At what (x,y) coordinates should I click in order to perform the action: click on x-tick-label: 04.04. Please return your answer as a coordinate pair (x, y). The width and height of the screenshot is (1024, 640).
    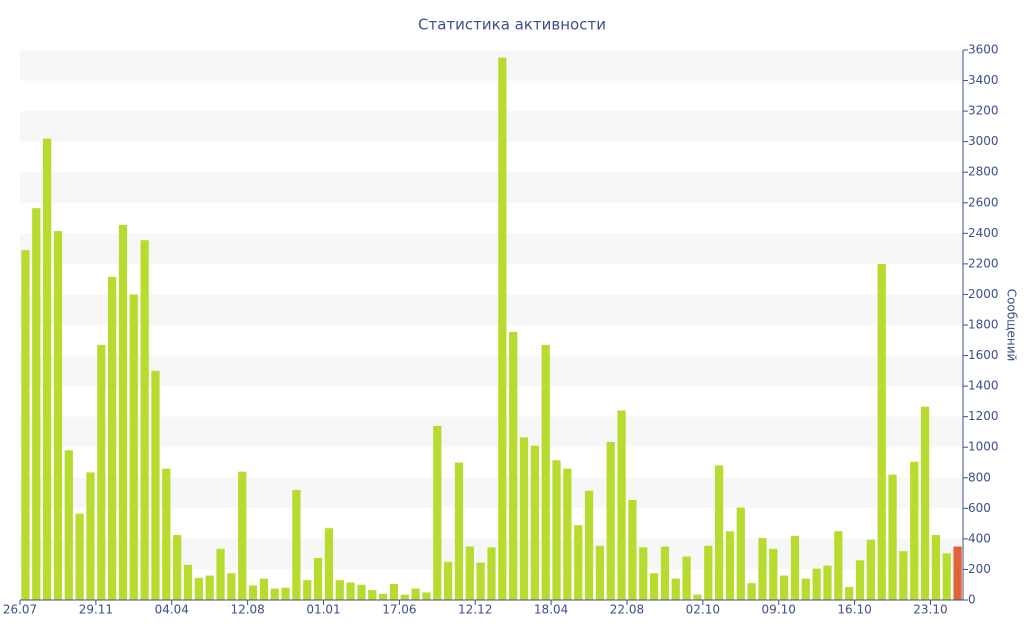
    Looking at the image, I should click on (172, 610).